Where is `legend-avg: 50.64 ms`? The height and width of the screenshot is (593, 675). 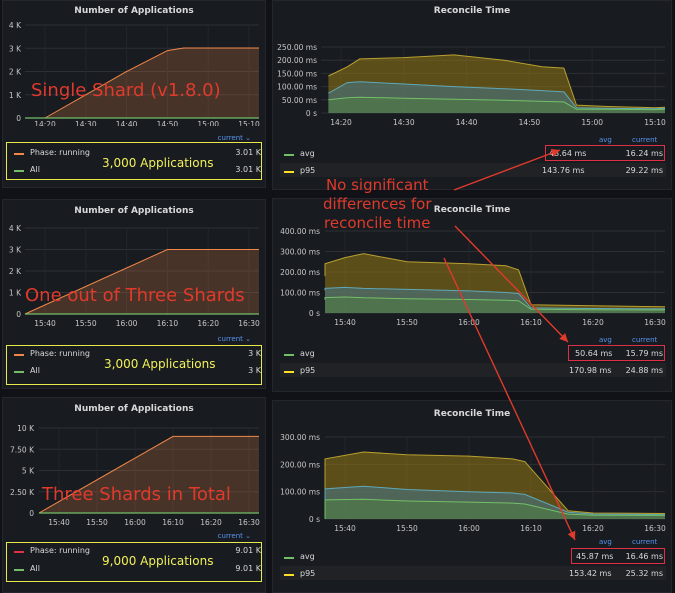
legend-avg: 50.64 ms is located at coordinates (594, 353).